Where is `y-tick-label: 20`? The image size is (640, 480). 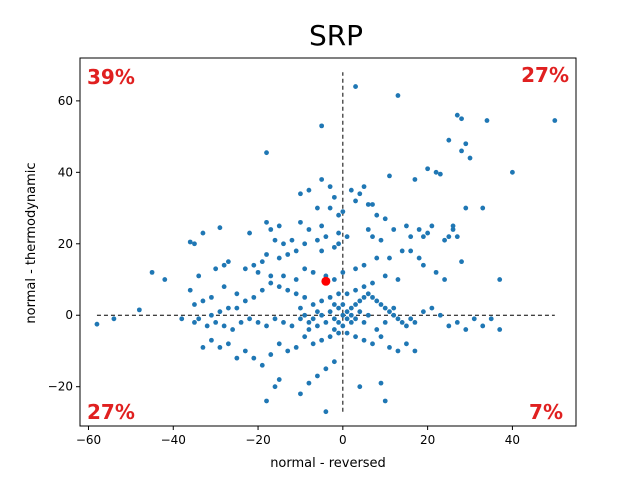
y-tick-label: 20 is located at coordinates (65, 244).